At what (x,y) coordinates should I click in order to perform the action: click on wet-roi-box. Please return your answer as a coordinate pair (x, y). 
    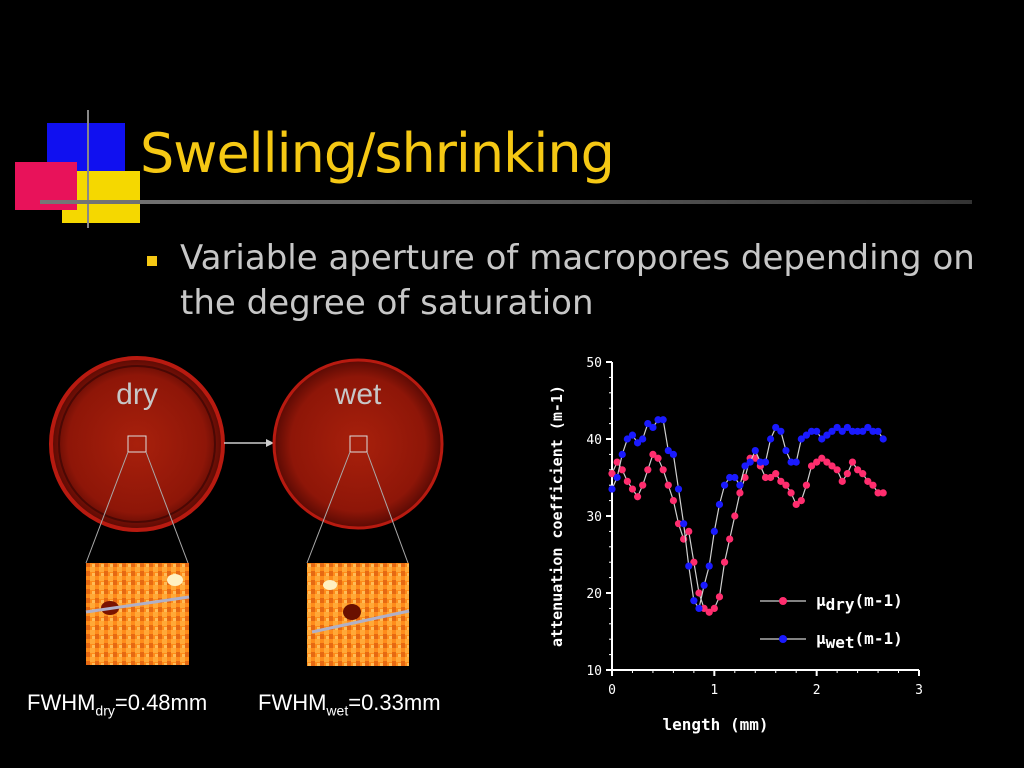
    Looking at the image, I should click on (358, 444).